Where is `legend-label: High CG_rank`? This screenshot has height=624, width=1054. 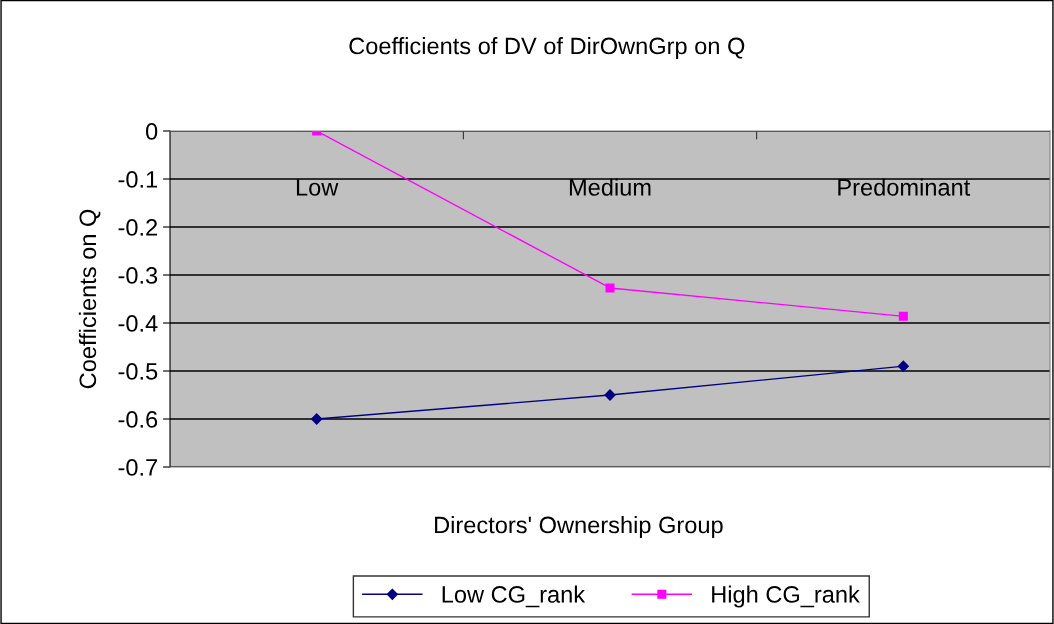 legend-label: High CG_rank is located at coordinates (786, 596).